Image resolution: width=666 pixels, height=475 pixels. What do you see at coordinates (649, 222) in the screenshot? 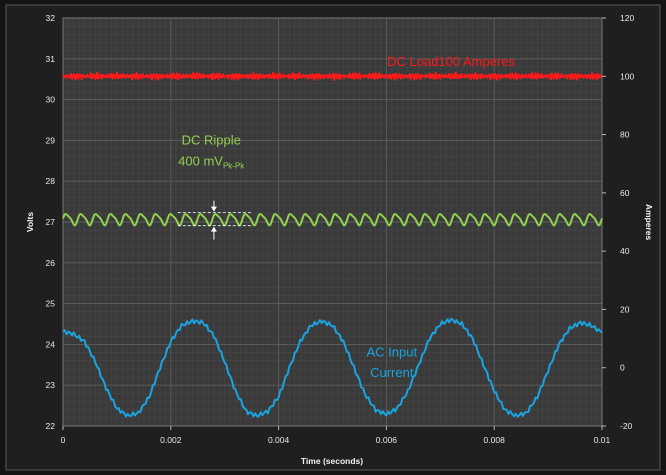
I see `y-right-axis-title: Amperes` at bounding box center [649, 222].